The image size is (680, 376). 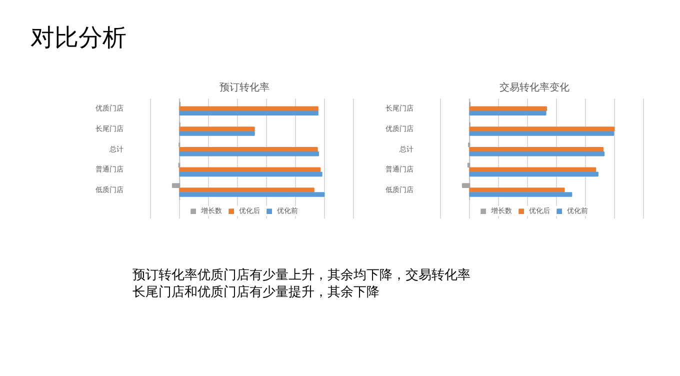 What do you see at coordinates (78, 38) in the screenshot?
I see `text: 对比分析` at bounding box center [78, 38].